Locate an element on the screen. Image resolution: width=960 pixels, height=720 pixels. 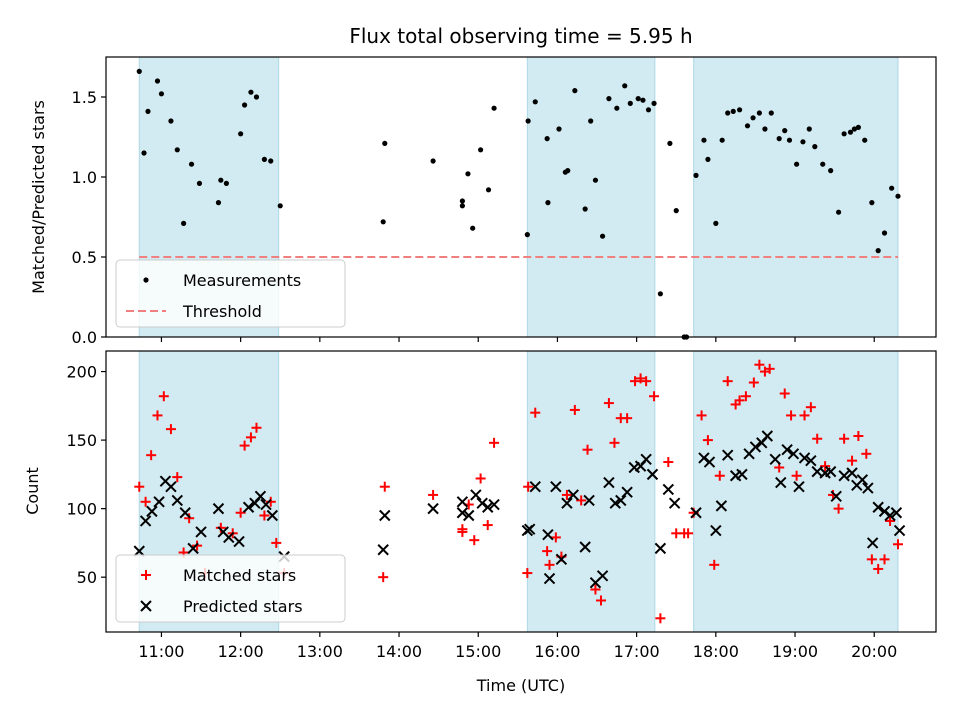
top-panel-y-label: Matched/Predicted stars is located at coordinates (38, 197).